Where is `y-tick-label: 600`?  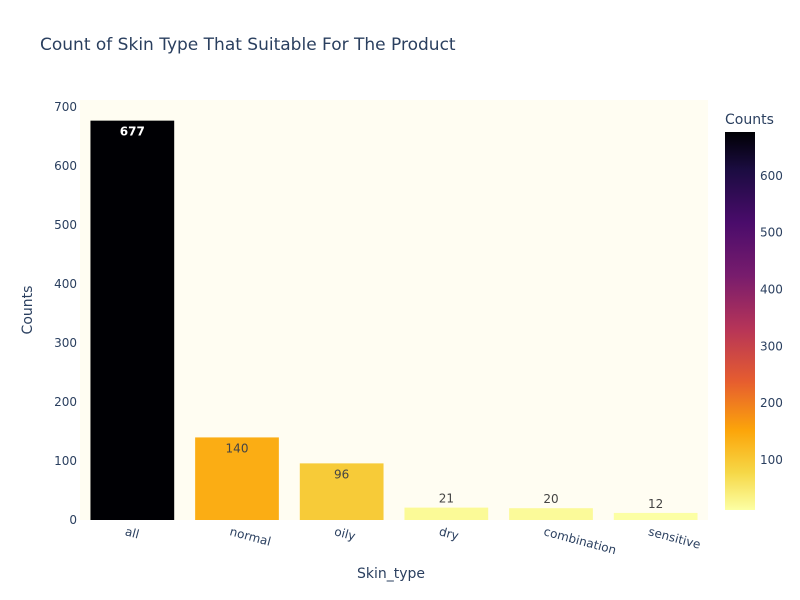
y-tick-label: 600 is located at coordinates (65, 166).